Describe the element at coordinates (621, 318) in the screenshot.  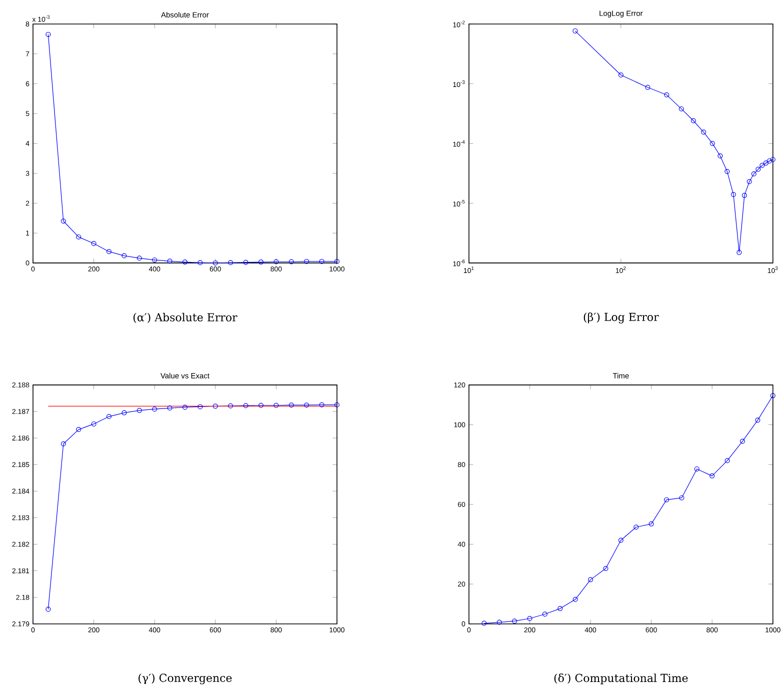
I see `text: (β′) Log Error` at that location.